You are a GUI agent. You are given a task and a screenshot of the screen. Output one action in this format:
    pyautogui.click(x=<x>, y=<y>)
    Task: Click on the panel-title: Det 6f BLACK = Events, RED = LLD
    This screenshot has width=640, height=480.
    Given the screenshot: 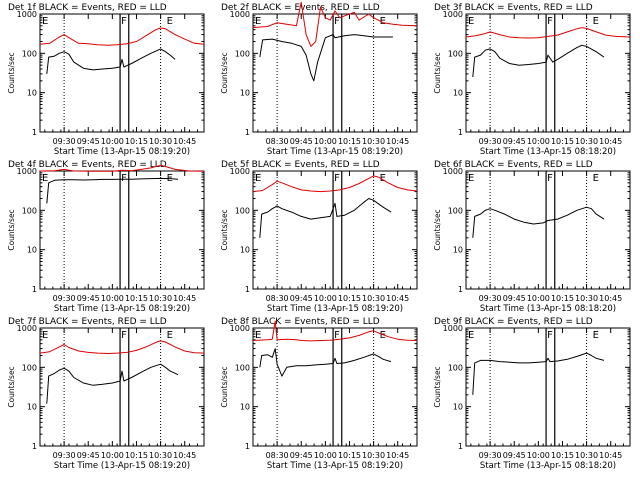 What is the action you would take?
    pyautogui.click(x=513, y=165)
    